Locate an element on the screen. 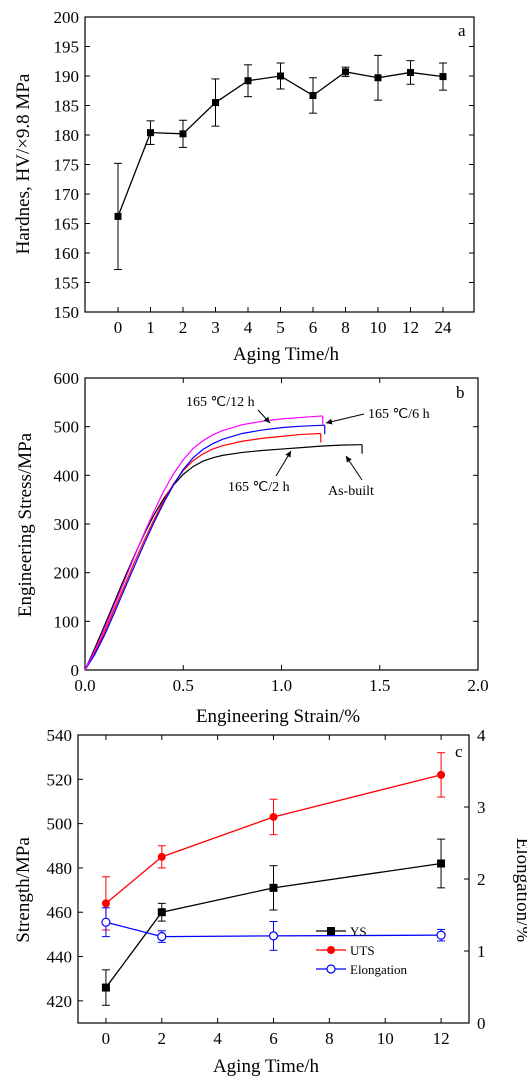 This screenshot has width=527, height=1079. panel-a-y-tick-label: 190 is located at coordinates (67, 76).